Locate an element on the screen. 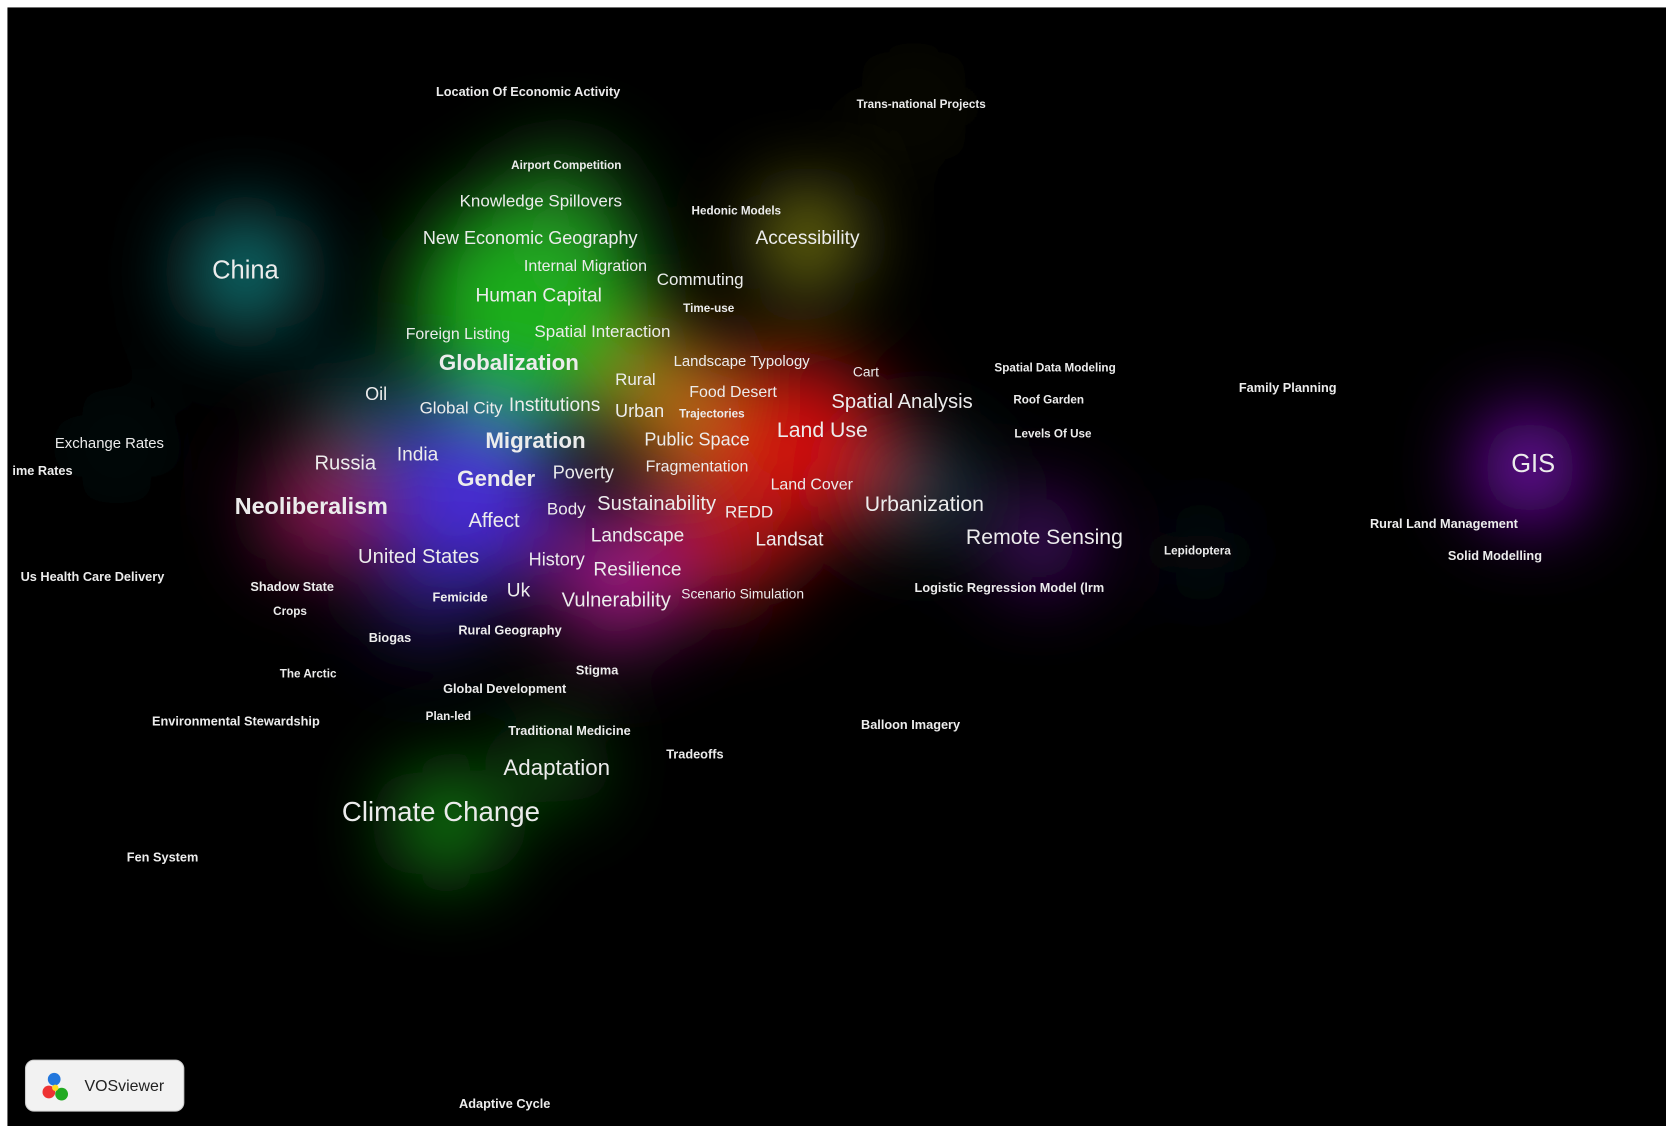 The image size is (1666, 1126). term-label: Adaptive Cycle is located at coordinates (504, 1103).